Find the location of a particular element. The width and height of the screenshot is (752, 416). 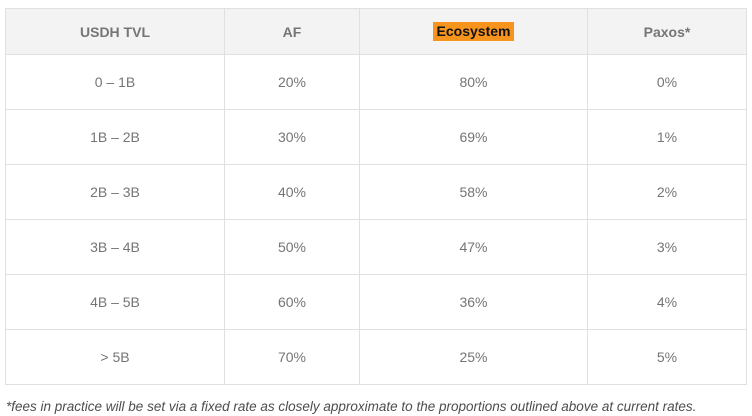

cell-af-share: 40% is located at coordinates (292, 192).